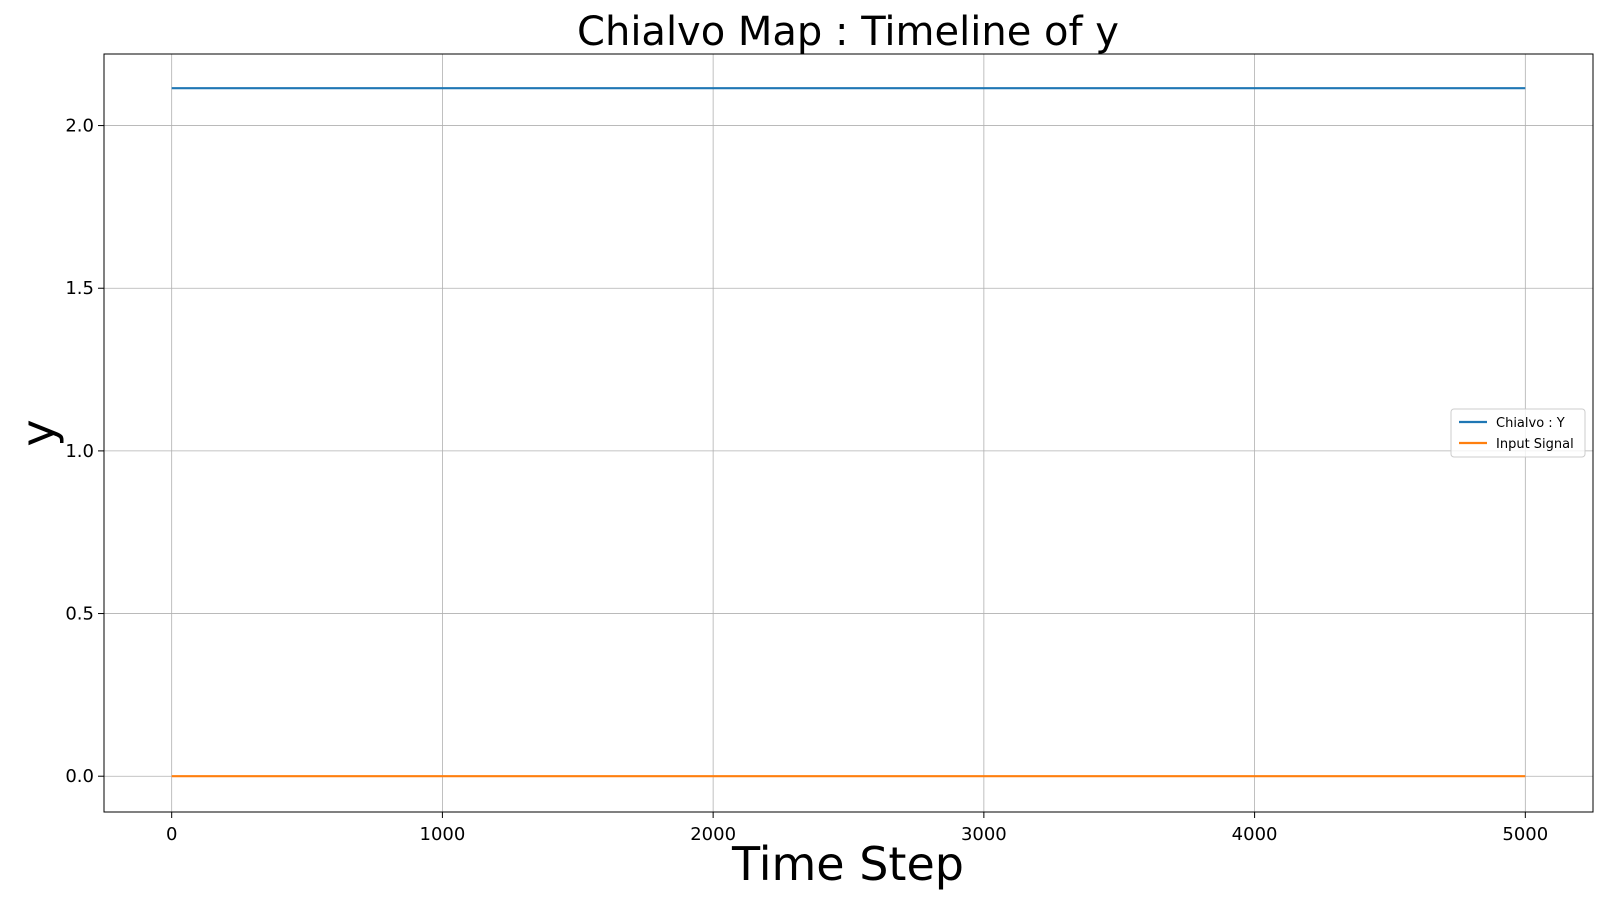 This screenshot has height=900, width=1600. Describe the element at coordinates (713, 834) in the screenshot. I see `x-tick-label: 2000` at that location.